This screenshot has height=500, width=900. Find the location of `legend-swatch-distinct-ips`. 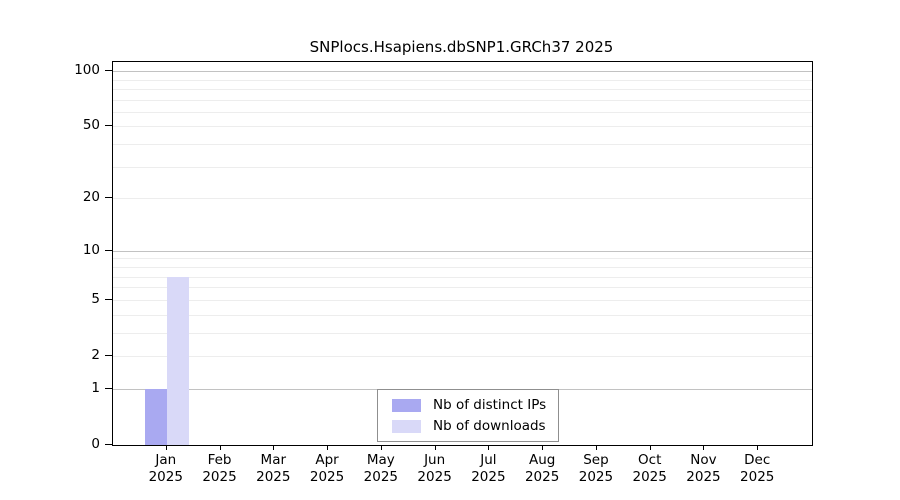

legend-swatch-distinct-ips is located at coordinates (406, 405).